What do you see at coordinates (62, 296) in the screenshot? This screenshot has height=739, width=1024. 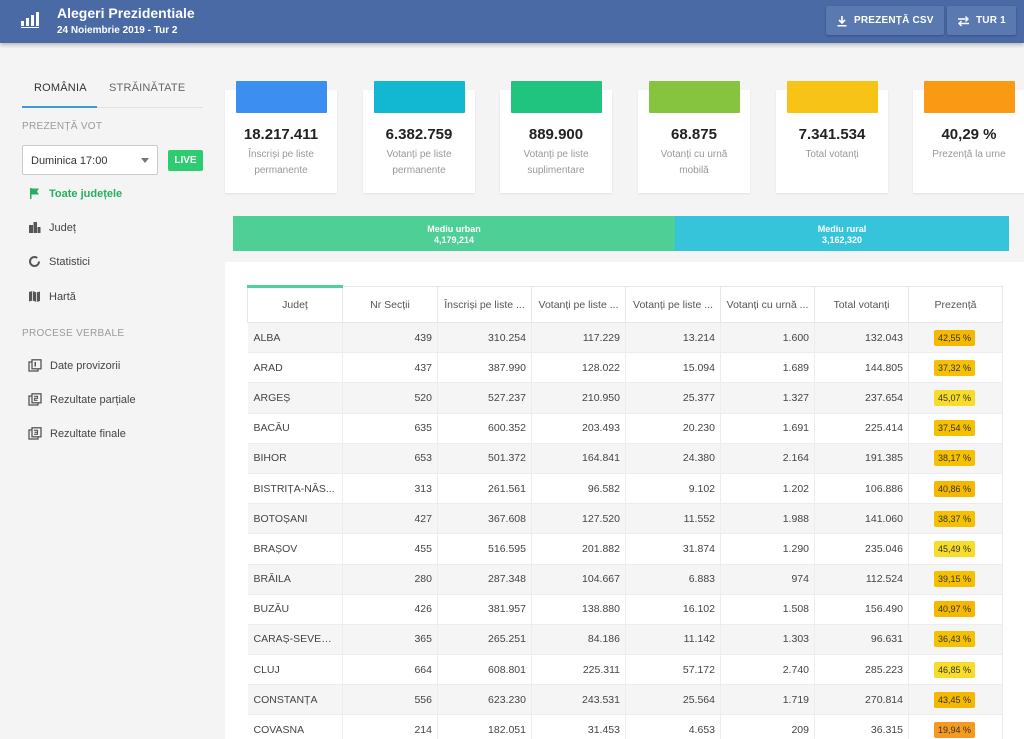 I see `nav-map-label: Hartă` at bounding box center [62, 296].